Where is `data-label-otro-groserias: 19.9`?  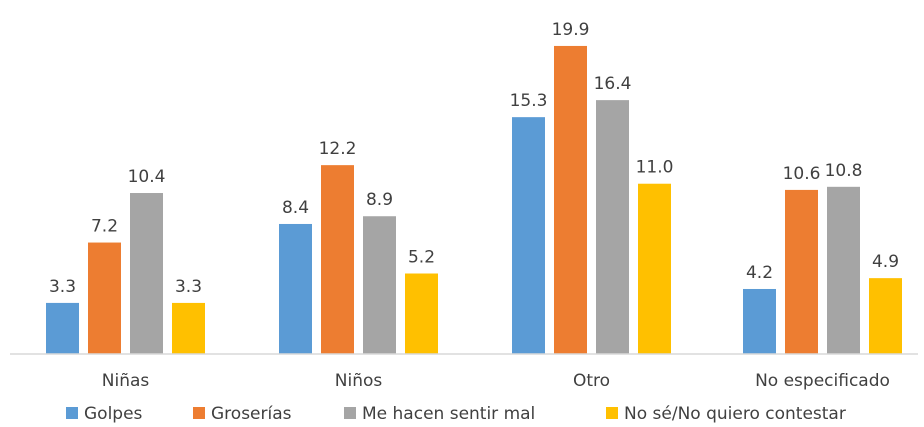
data-label-otro-groserias: 19.9 is located at coordinates (571, 30).